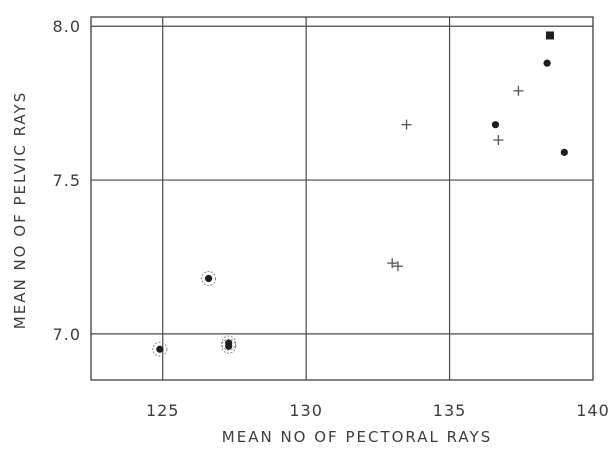 This screenshot has width=614, height=452. I want to click on y-axis-label: MEAN NO OF PELVIC RAYS, so click(20, 210).